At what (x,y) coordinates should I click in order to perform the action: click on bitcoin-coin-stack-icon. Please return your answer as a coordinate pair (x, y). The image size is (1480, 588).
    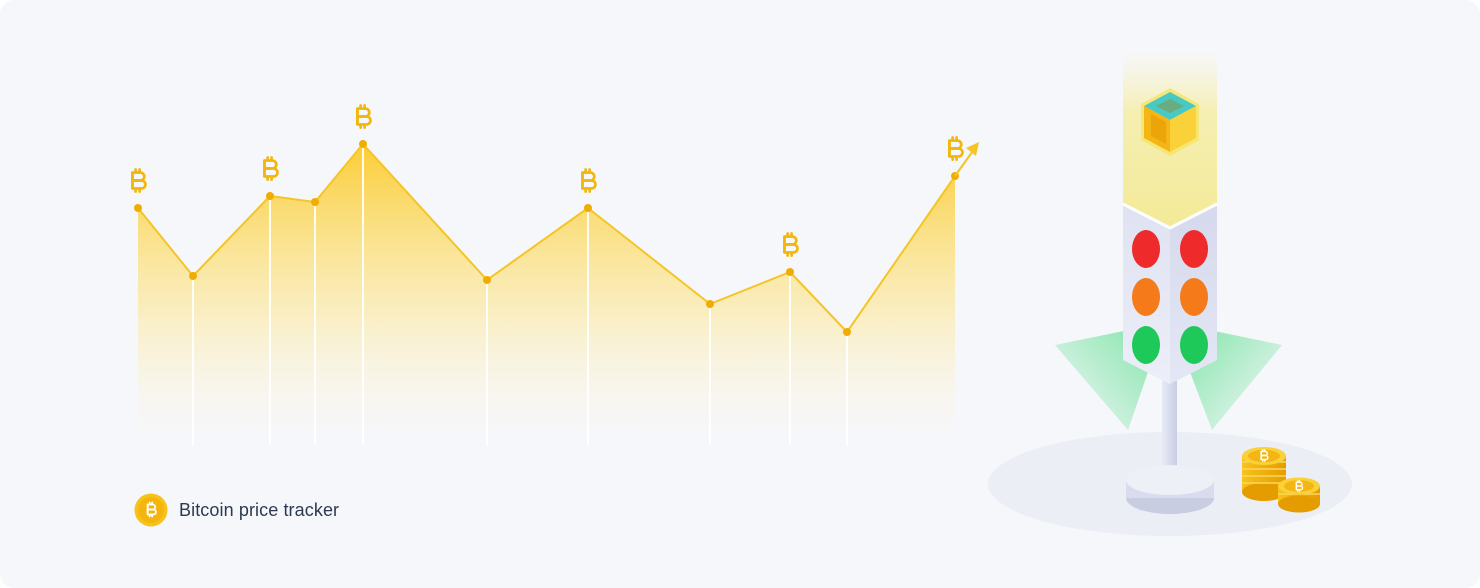
    Looking at the image, I should click on (1281, 480).